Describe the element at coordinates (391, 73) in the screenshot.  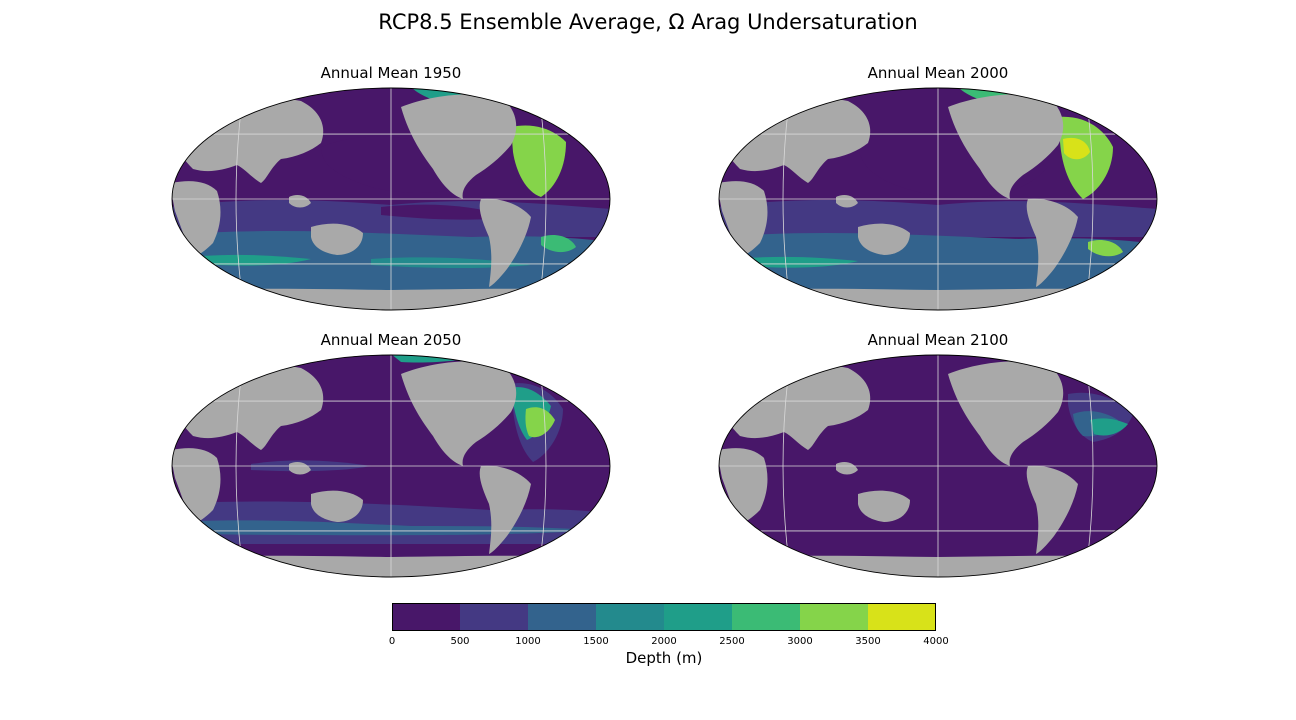
I see `panel-title: Annual Mean 1950` at that location.